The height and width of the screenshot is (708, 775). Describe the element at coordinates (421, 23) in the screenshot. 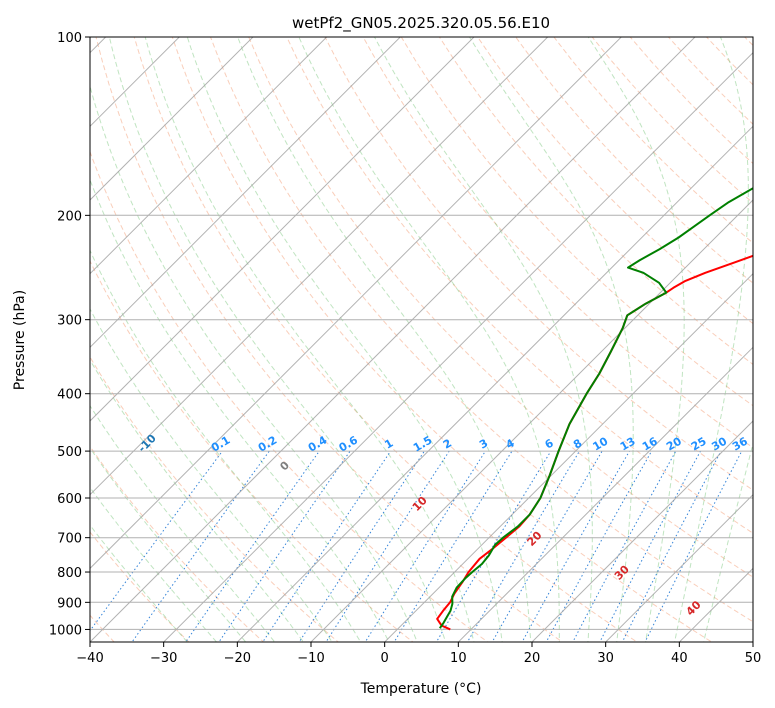

I see `chart-title: wetPf2_GN05.2025.320.05.56.E10` at that location.